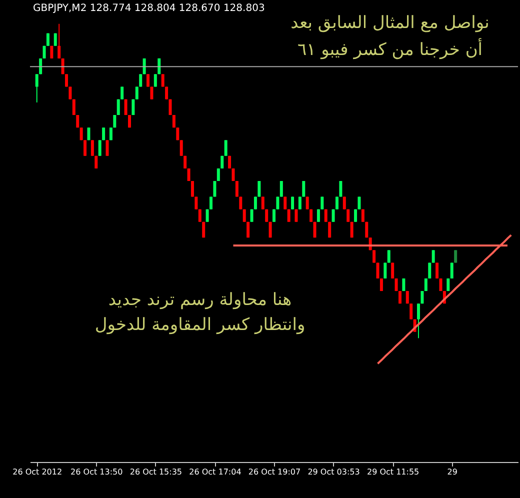  I want to click on annotation: نواصل مع المثال السابق بعد, so click(390, 23).